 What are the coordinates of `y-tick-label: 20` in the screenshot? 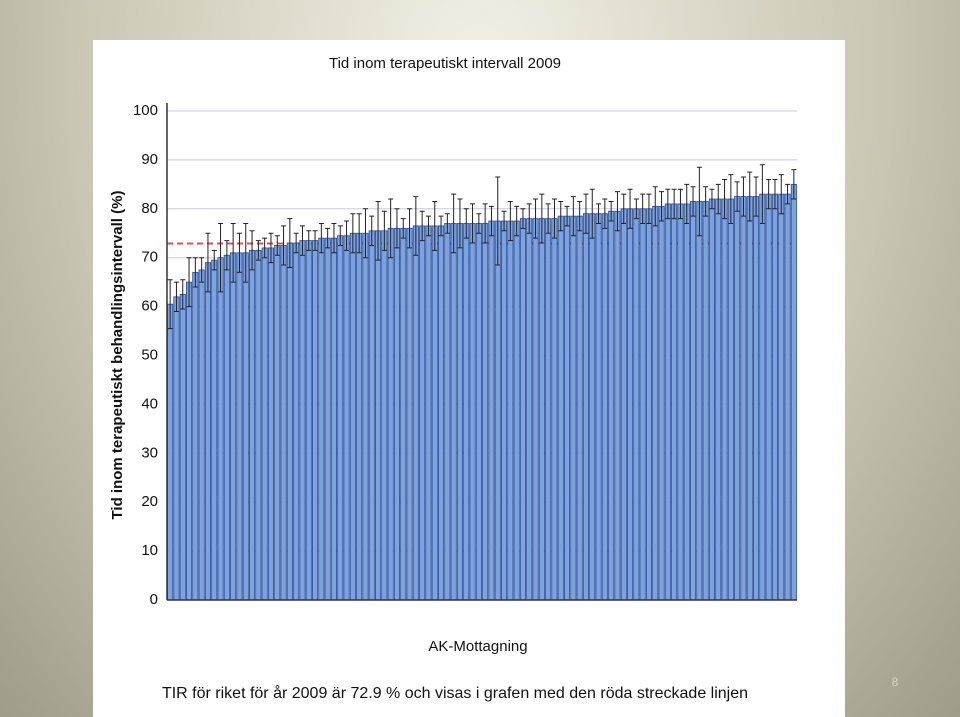 It's located at (149, 501).